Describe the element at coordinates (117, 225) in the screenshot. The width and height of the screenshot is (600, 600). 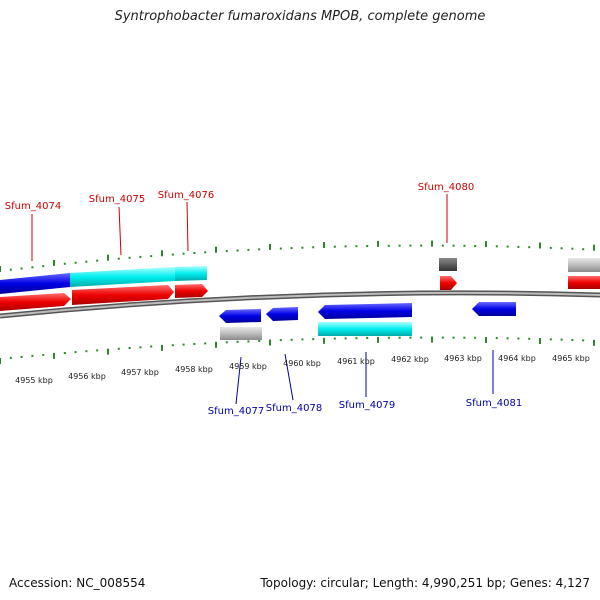
I see `gene-label-sfum-4075: Sfum_4075` at that location.